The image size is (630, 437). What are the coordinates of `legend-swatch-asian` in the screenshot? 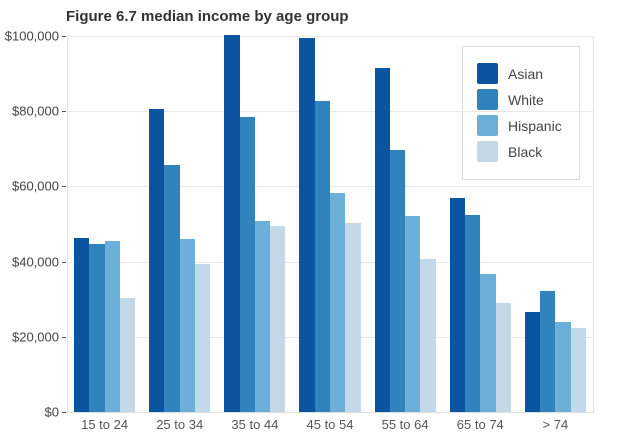 It's located at (487, 73).